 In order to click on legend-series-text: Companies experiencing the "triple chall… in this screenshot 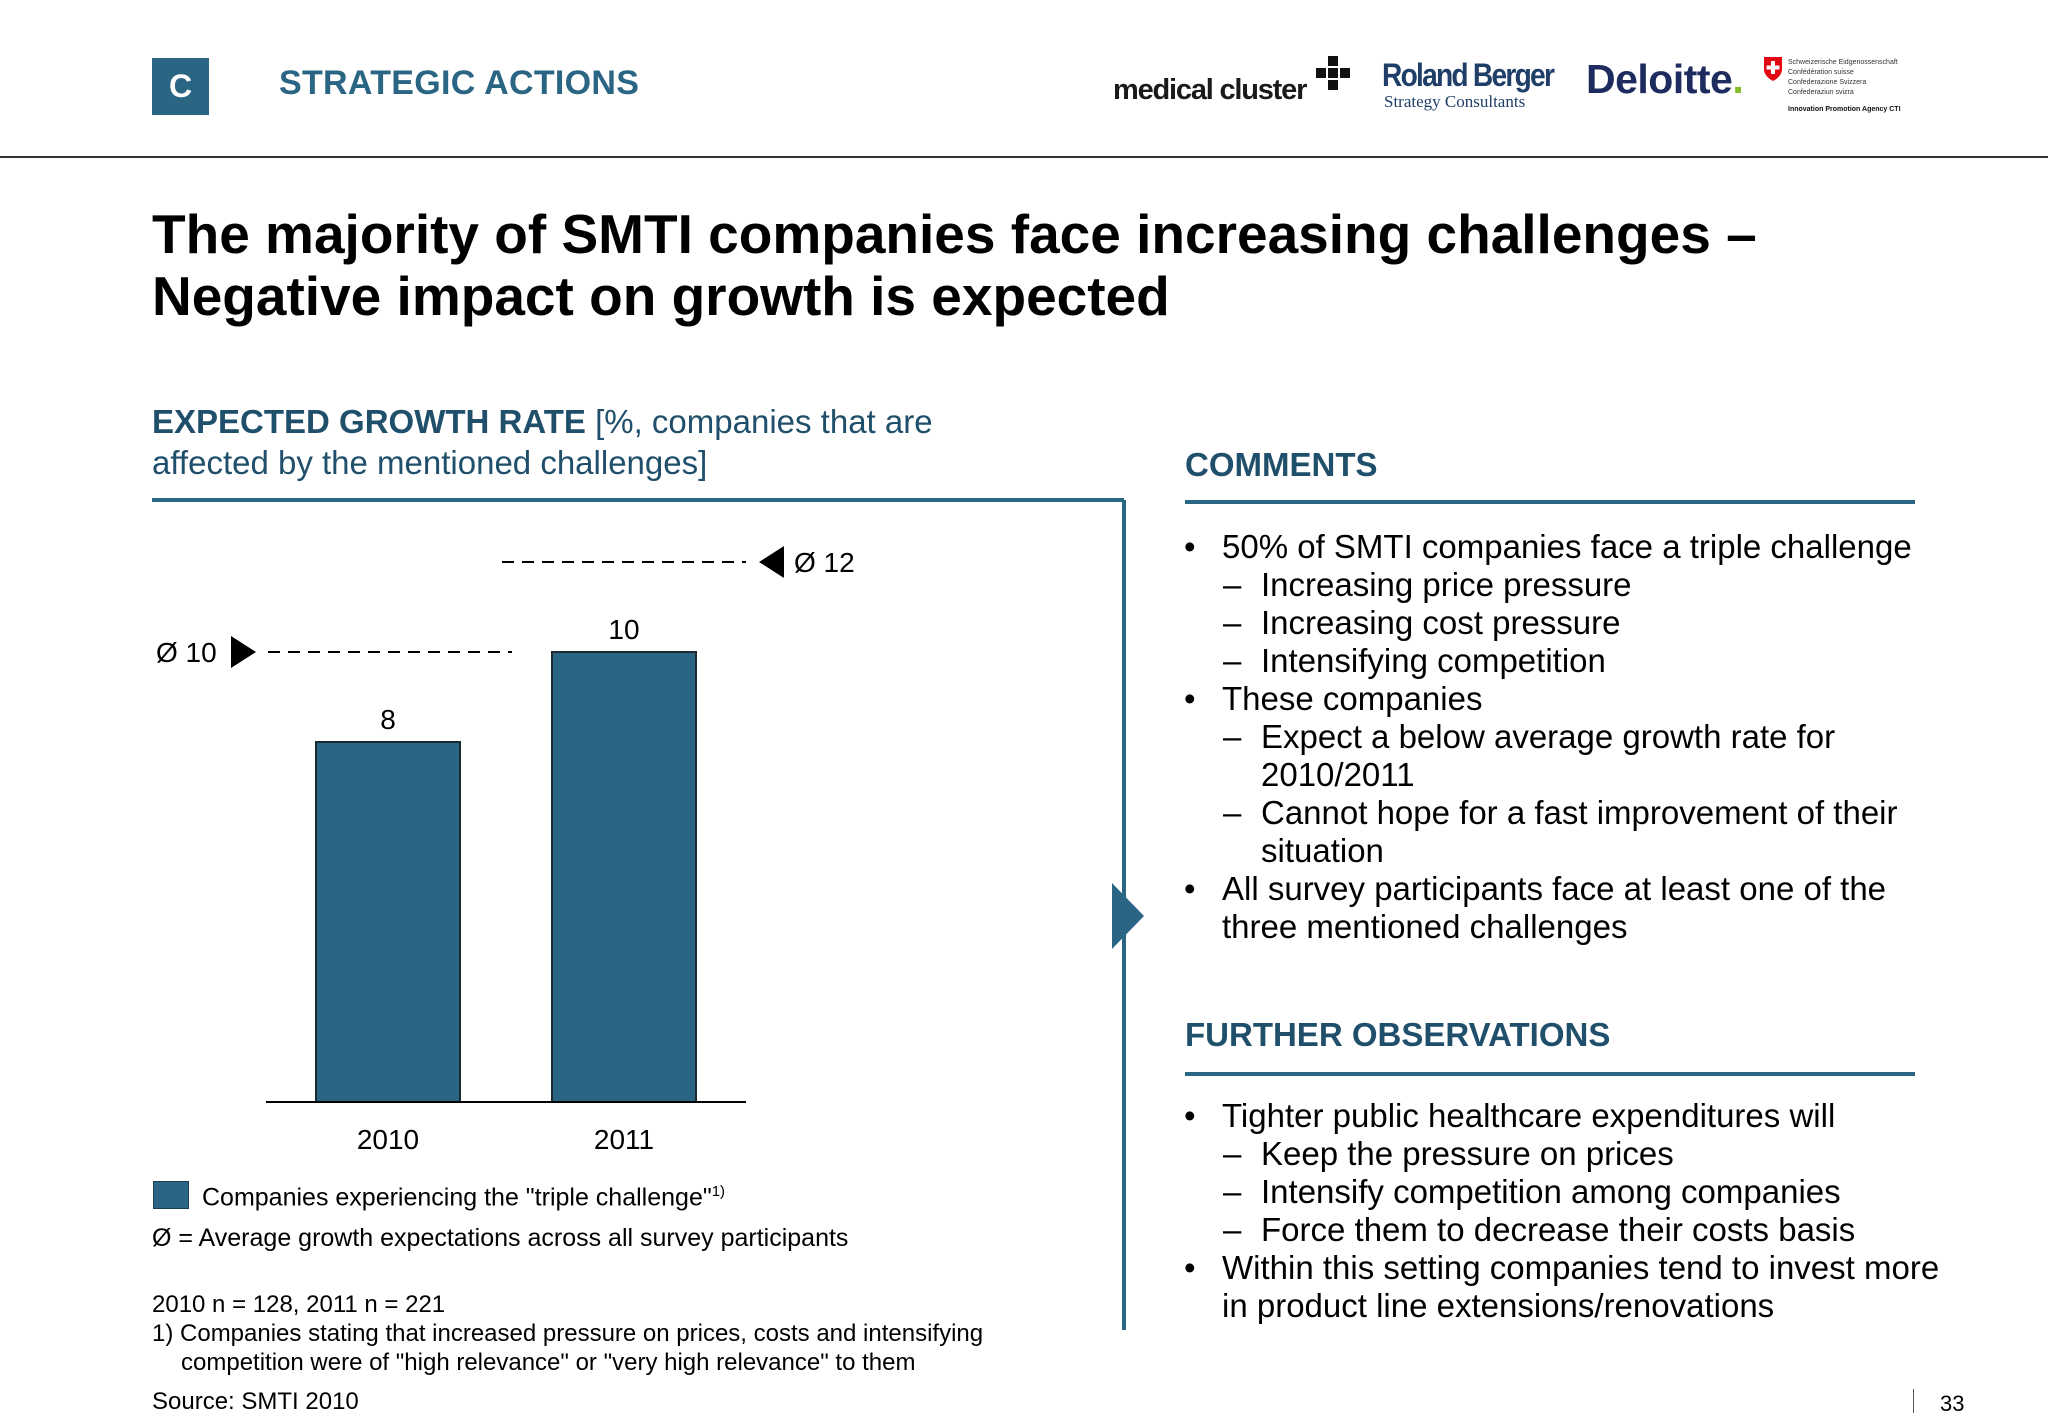, I will do `click(457, 1197)`.